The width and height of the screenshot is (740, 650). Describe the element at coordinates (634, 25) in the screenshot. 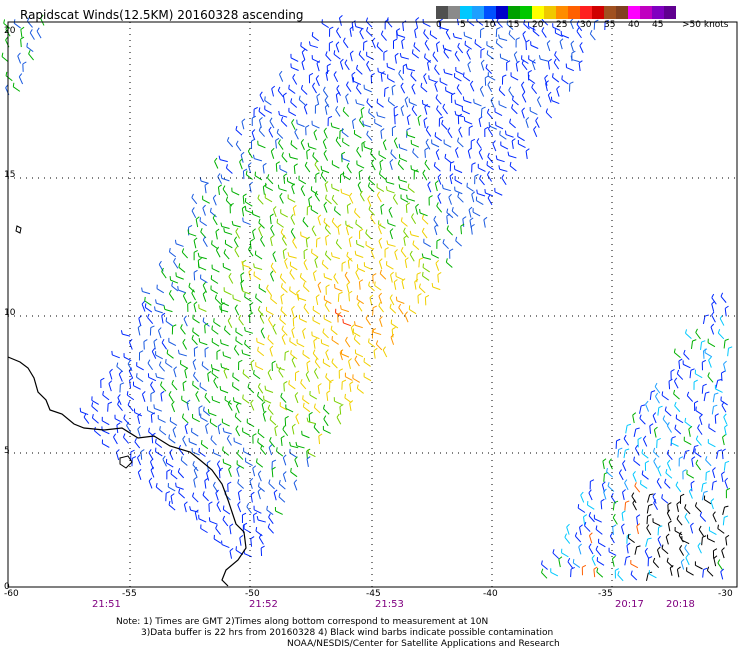

I see `legend-label-8: 40` at that location.